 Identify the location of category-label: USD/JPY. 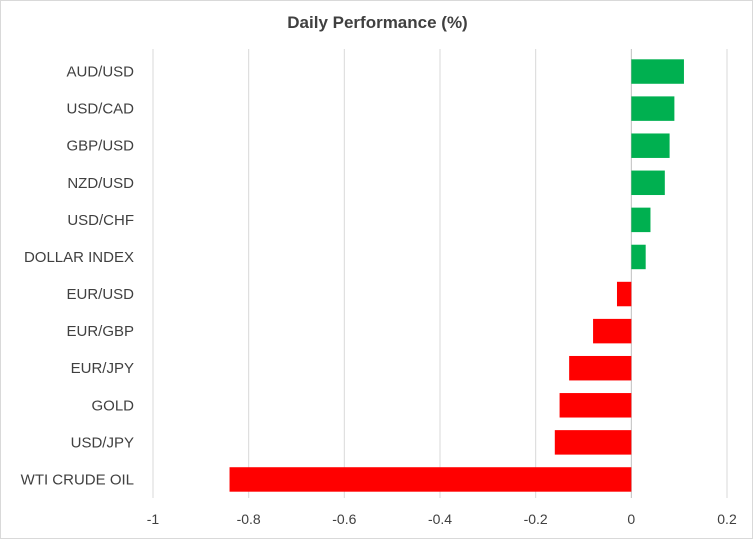
(102, 442).